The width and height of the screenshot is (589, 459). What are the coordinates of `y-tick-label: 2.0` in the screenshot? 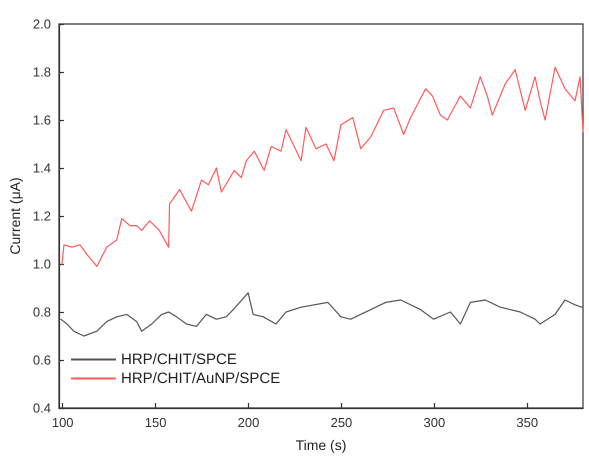 It's located at (41, 24).